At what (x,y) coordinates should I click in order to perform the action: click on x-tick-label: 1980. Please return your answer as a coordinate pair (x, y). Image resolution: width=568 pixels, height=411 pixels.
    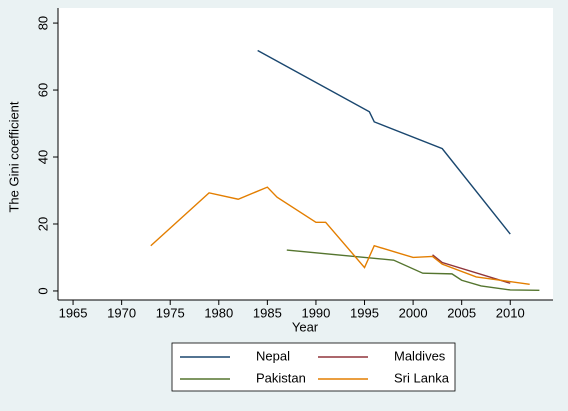
    Looking at the image, I should click on (218, 312).